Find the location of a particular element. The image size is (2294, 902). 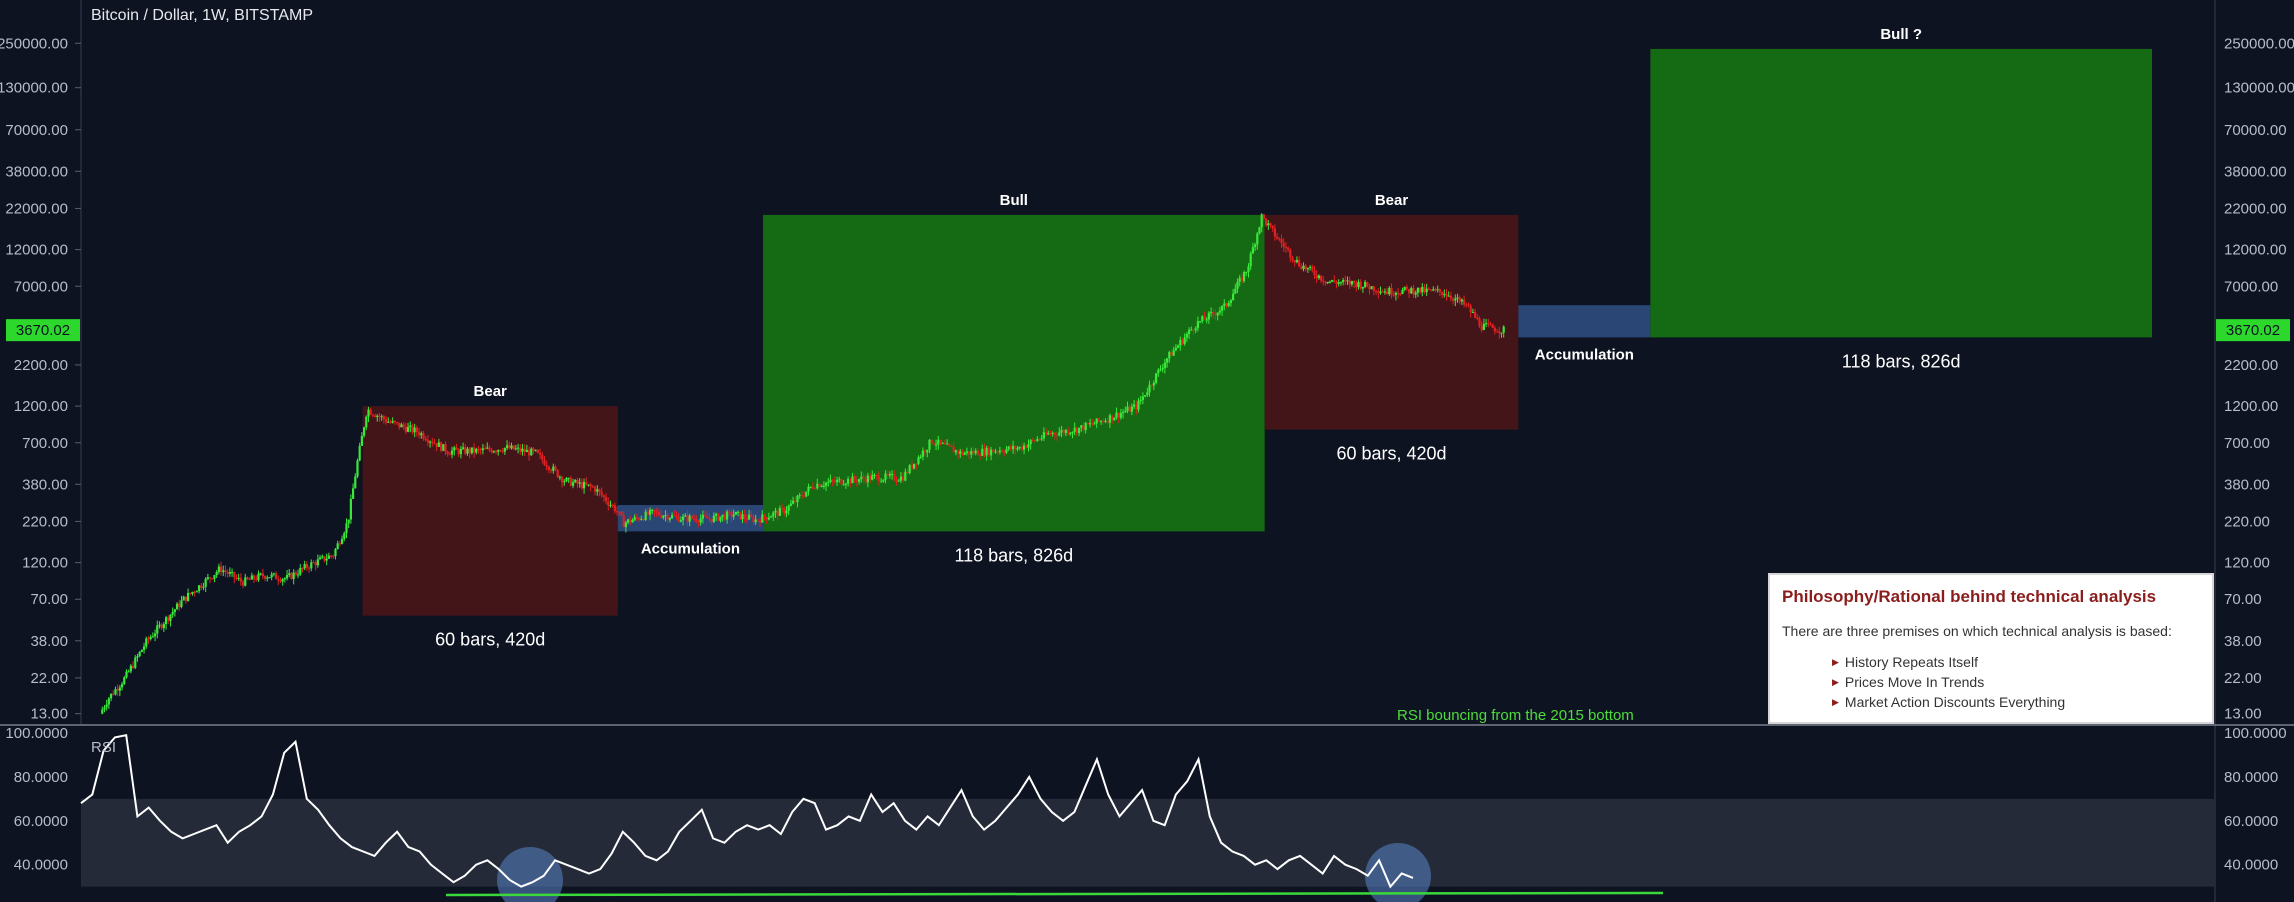

rsi-support-line is located at coordinates (1054, 894).